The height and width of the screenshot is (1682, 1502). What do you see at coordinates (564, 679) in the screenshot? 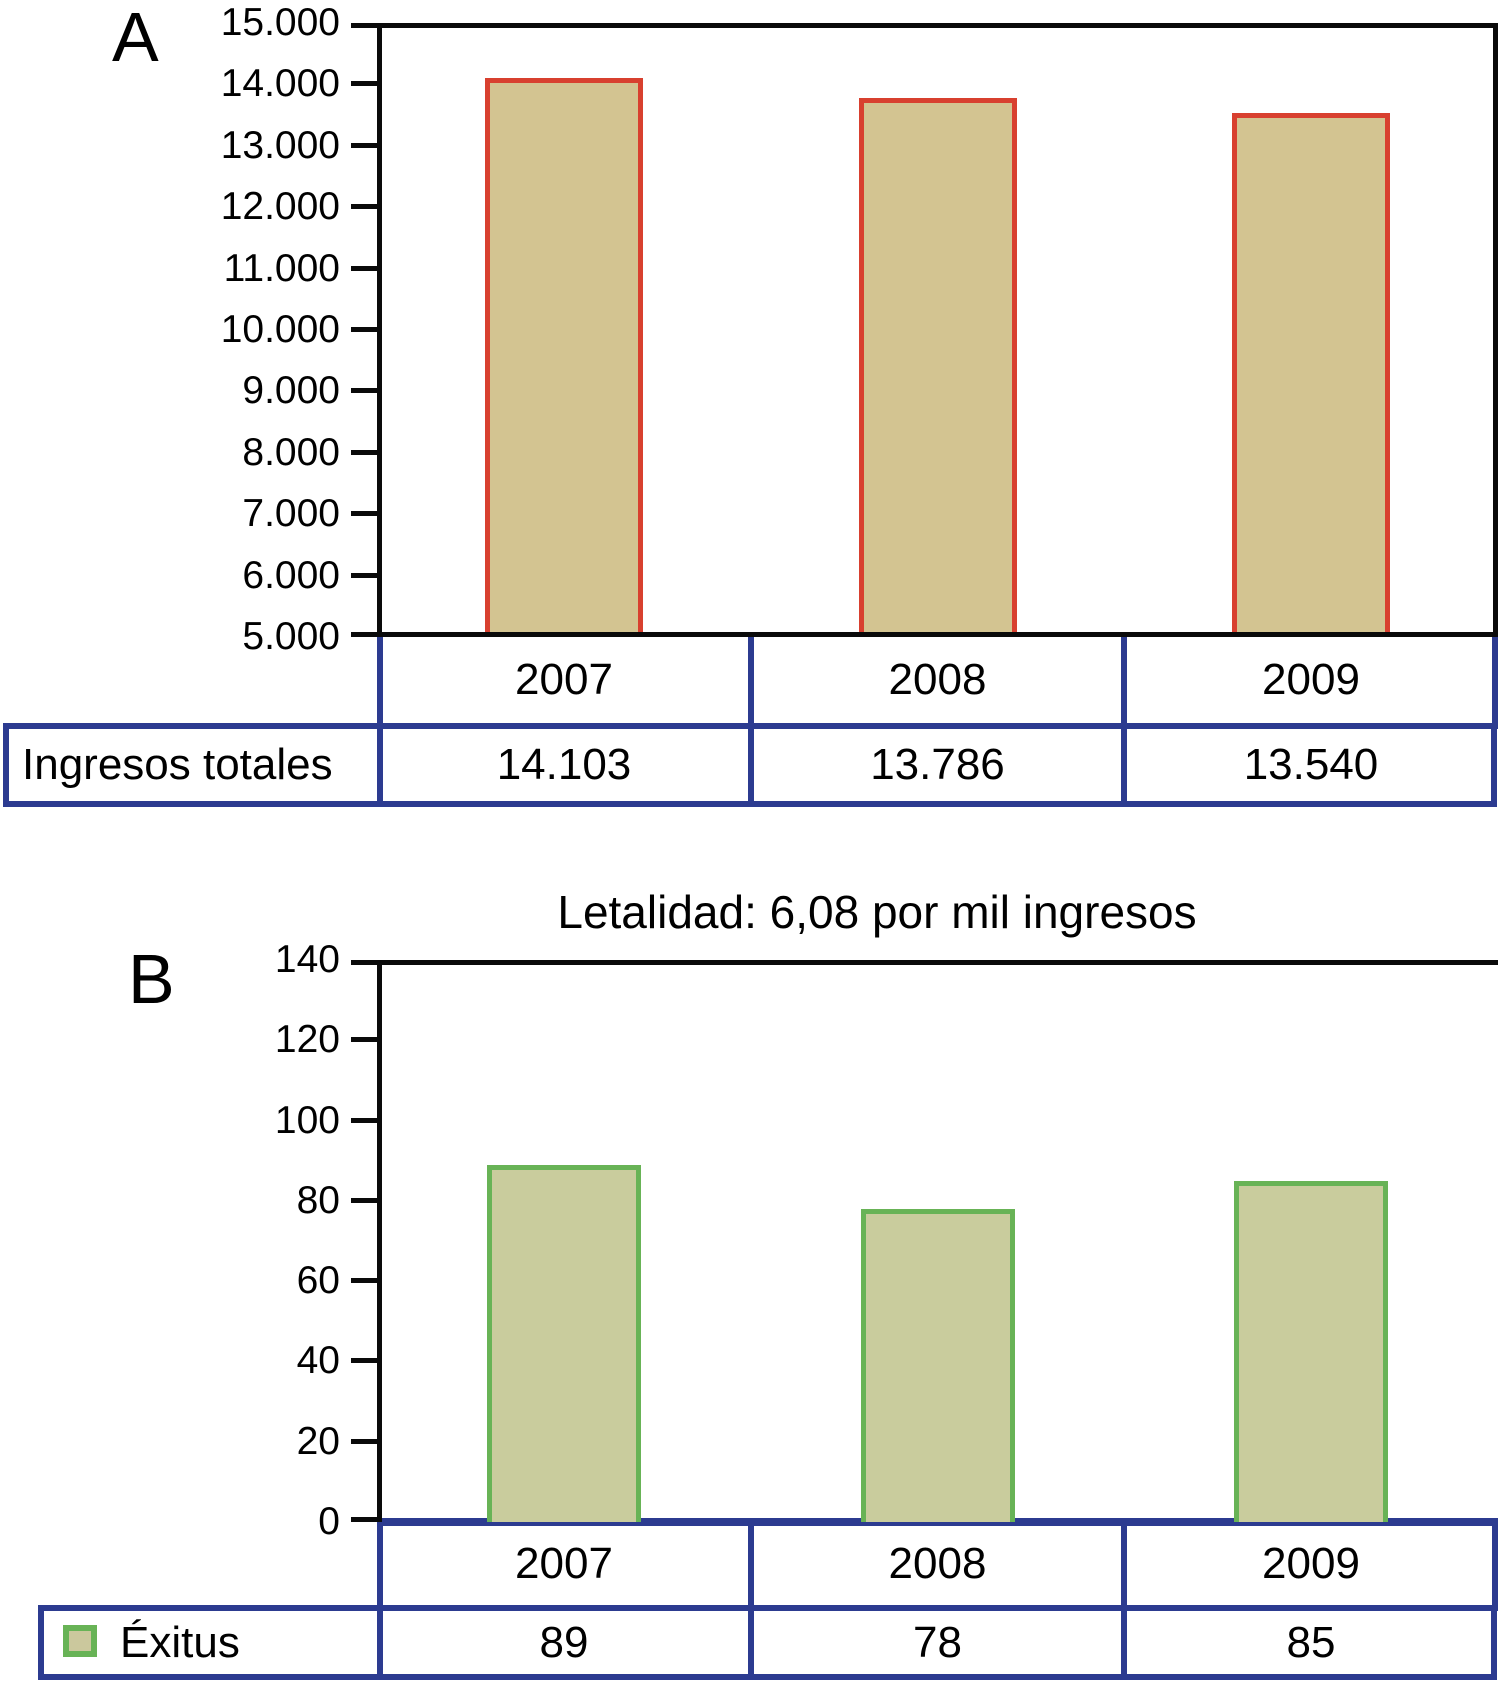
I see `chart-a-year-cell: 2007` at bounding box center [564, 679].